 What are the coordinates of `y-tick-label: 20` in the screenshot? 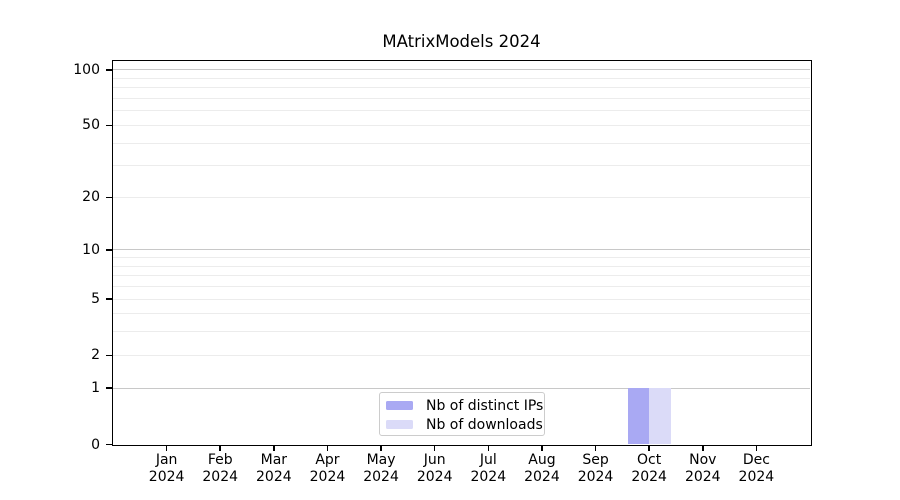 It's located at (91, 197).